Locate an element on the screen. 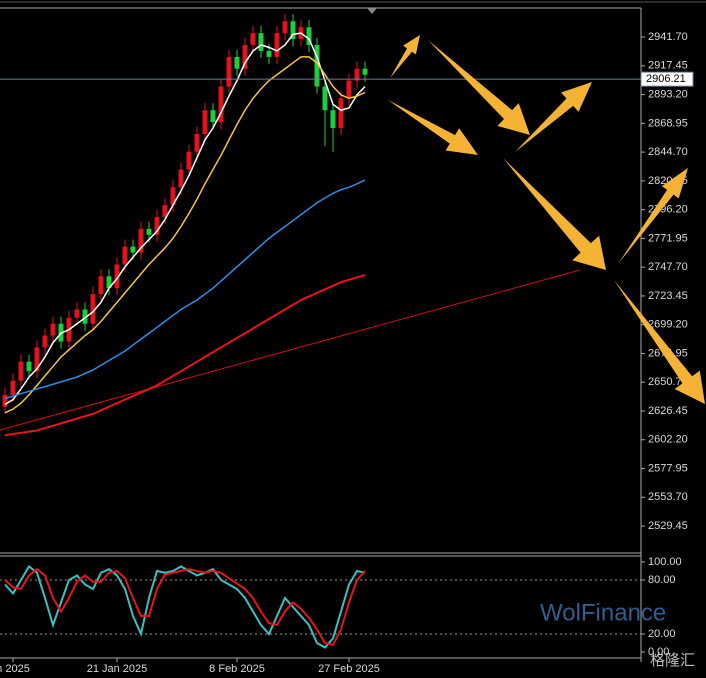 The width and height of the screenshot is (706, 678). x-tick-label: 27 Feb 2025 is located at coordinates (349, 669).